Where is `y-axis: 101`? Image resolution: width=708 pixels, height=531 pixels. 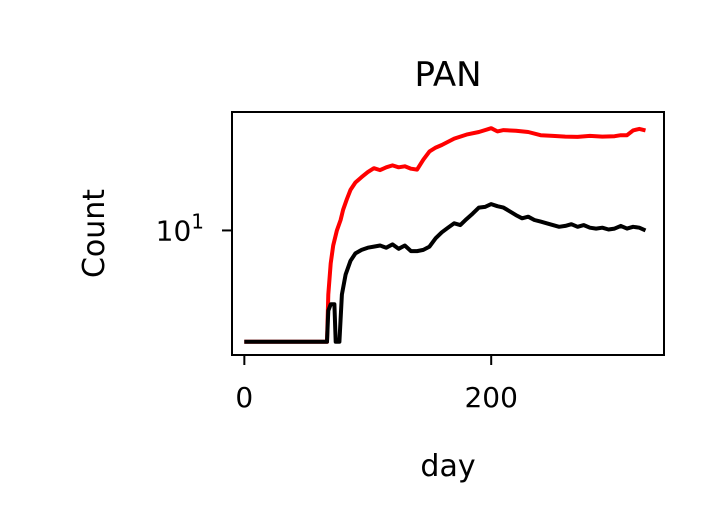
y-axis: 101 is located at coordinates (194, 228).